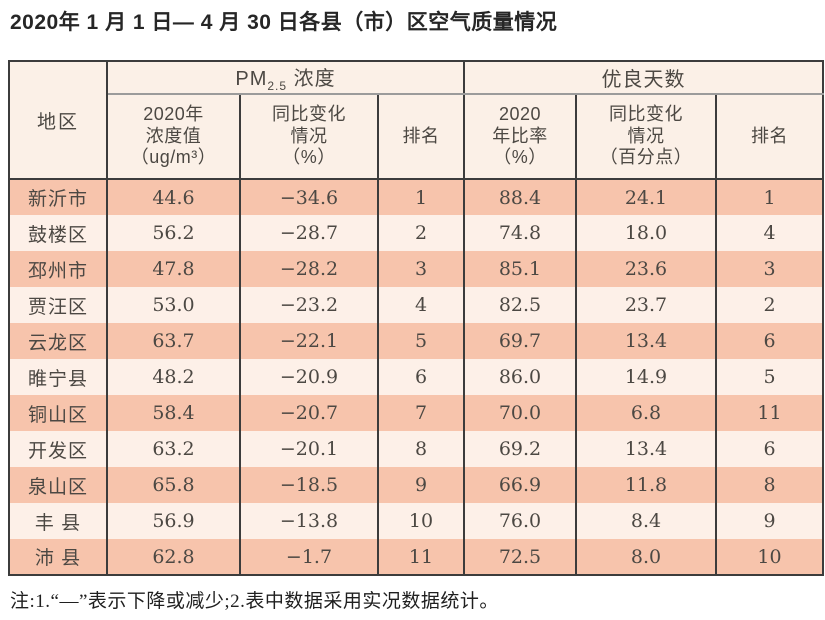 The height and width of the screenshot is (620, 825). I want to click on good-ratio-cell: 88.4, so click(520, 197).